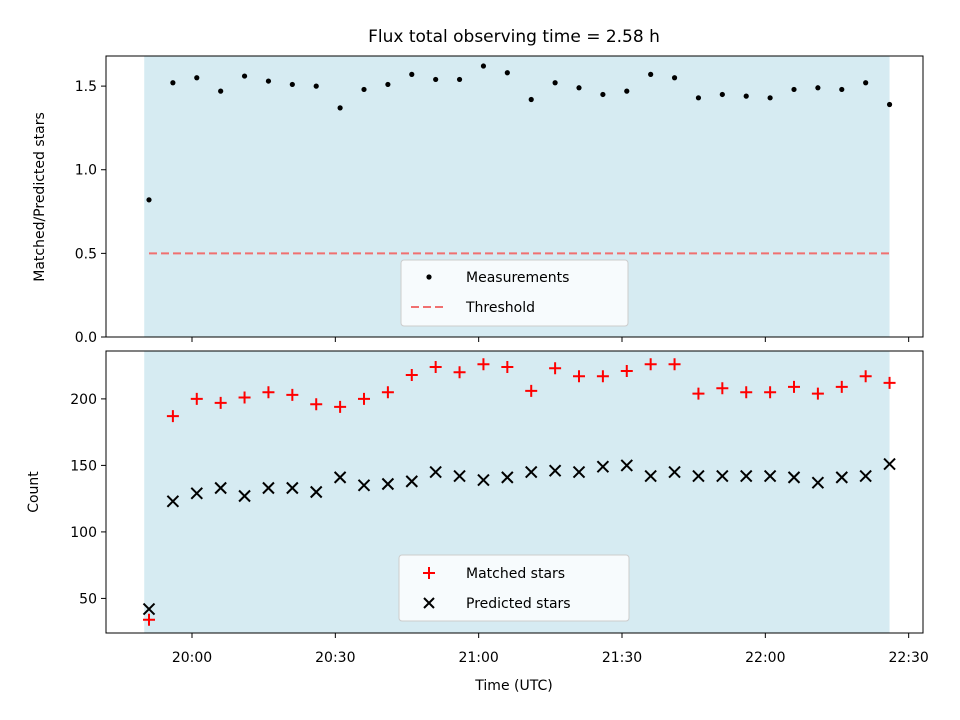 The width and height of the screenshot is (960, 720). I want to click on x-tick-label: 22:30, so click(908, 658).